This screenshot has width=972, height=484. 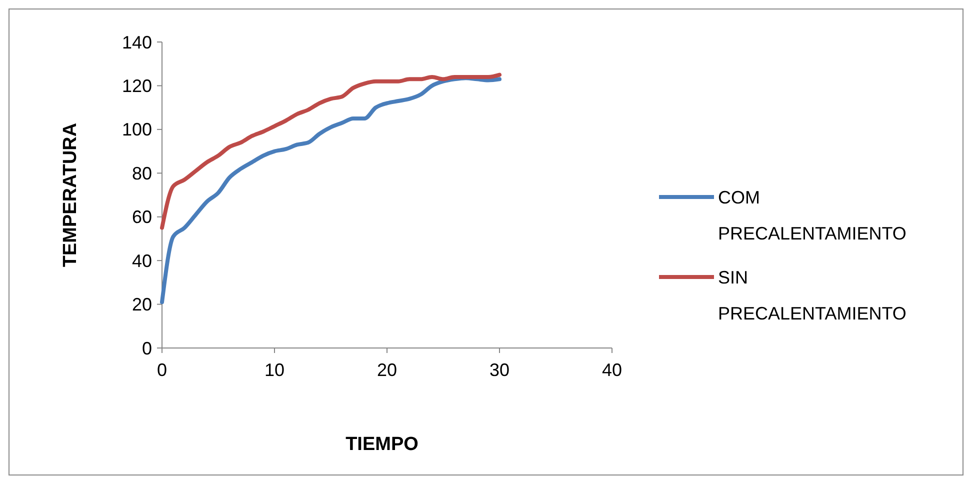 I want to click on x-axis-title: TIEMPO, so click(x=382, y=444).